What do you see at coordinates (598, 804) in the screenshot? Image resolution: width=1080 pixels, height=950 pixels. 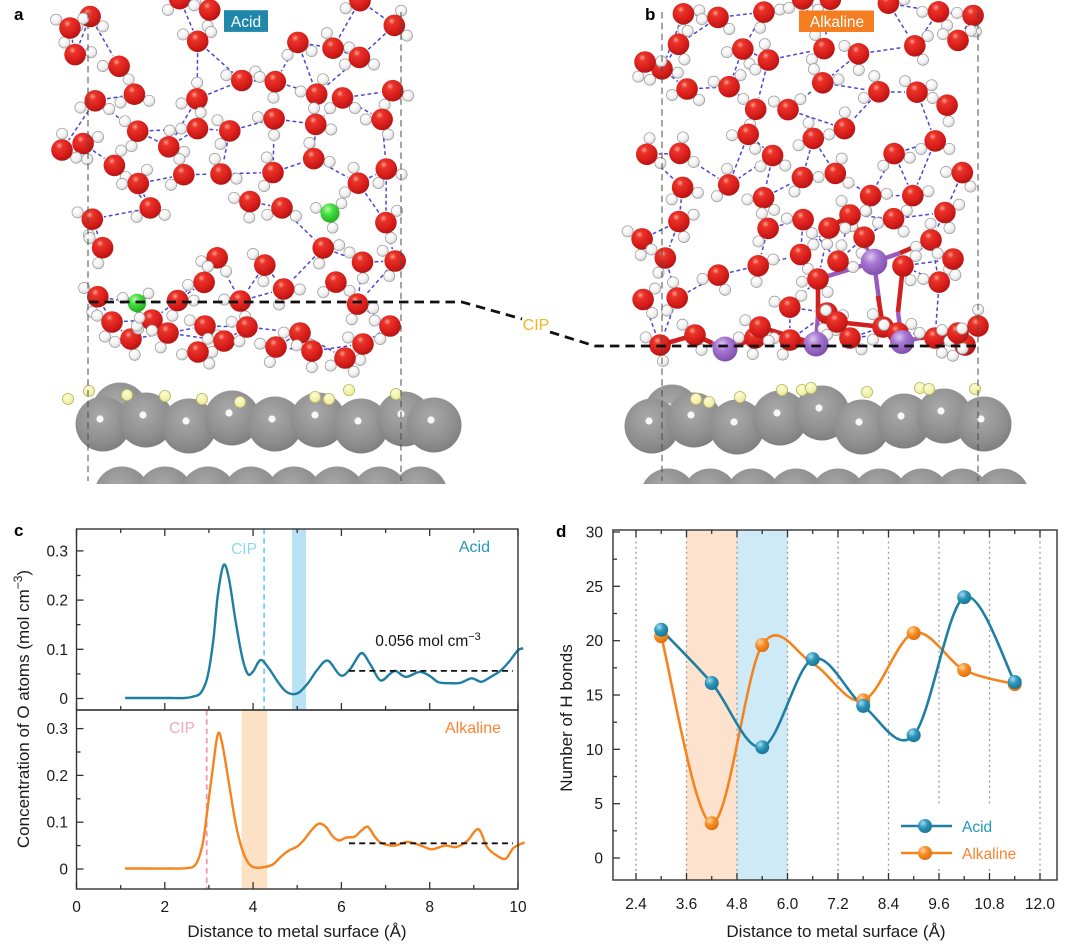 I see `svg-text: 5` at bounding box center [598, 804].